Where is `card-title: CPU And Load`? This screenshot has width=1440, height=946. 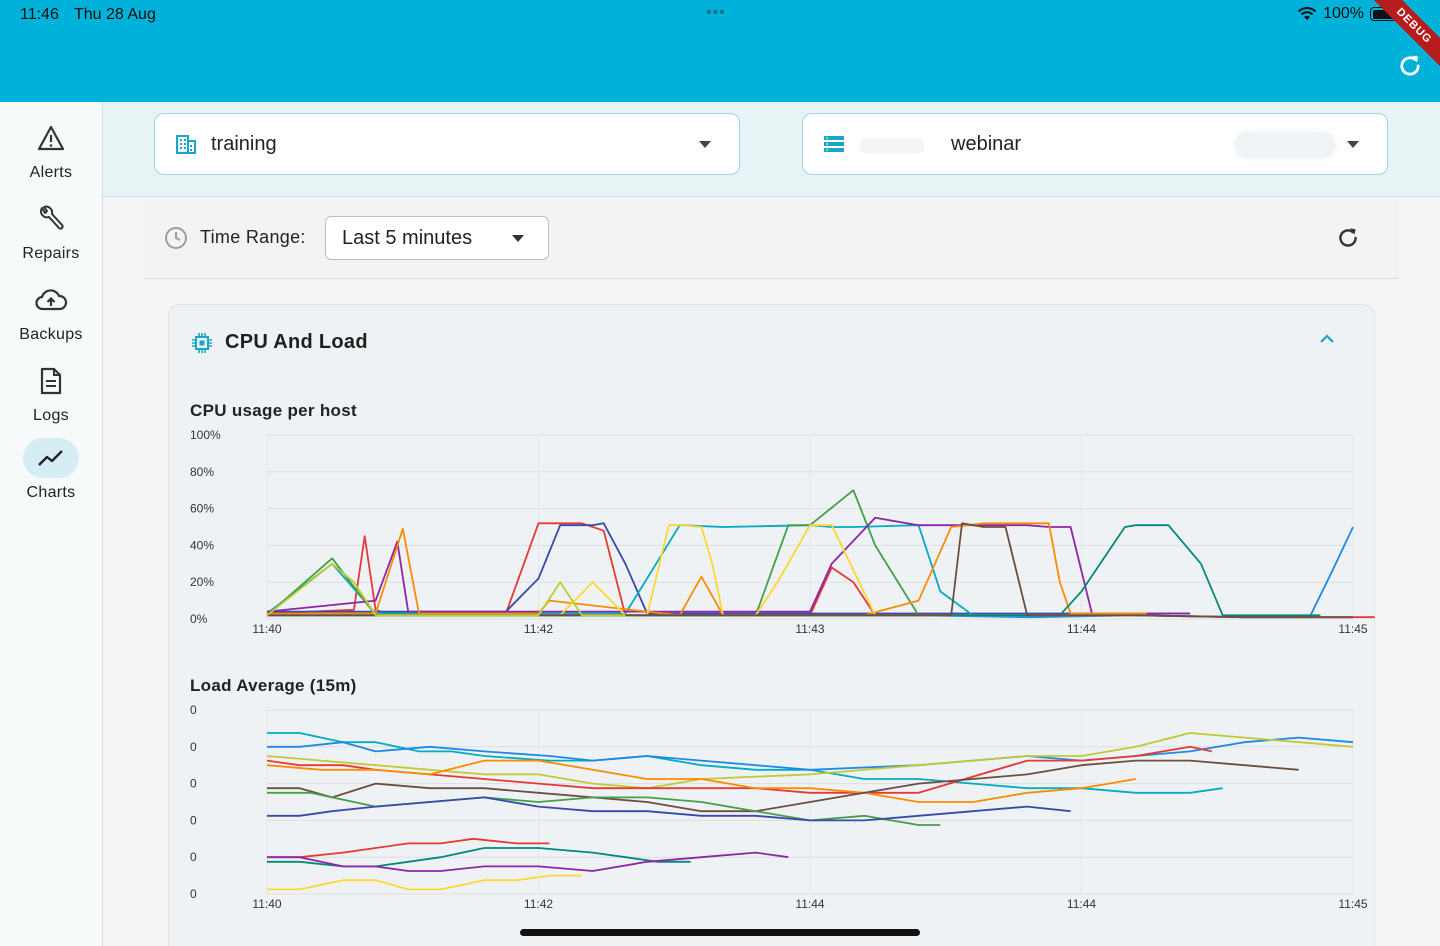 card-title: CPU And Load is located at coordinates (296, 342).